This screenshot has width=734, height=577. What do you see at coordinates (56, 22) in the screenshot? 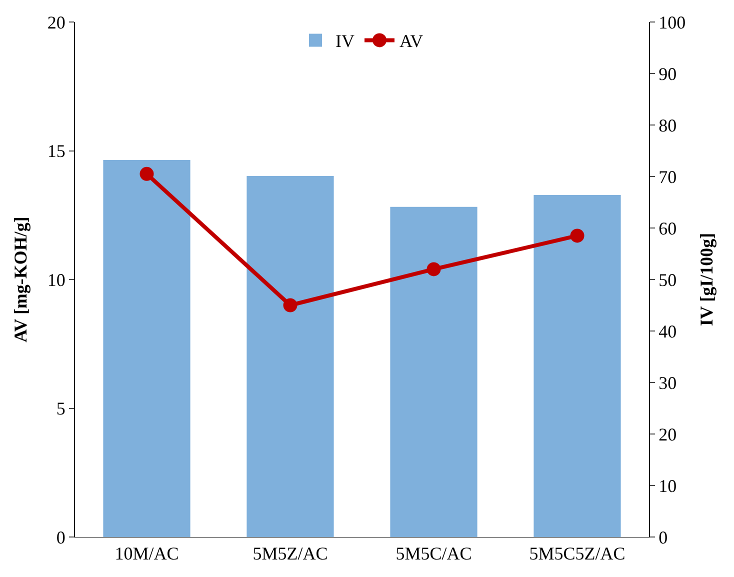
I see `y-tick-label: 20` at bounding box center [56, 22].